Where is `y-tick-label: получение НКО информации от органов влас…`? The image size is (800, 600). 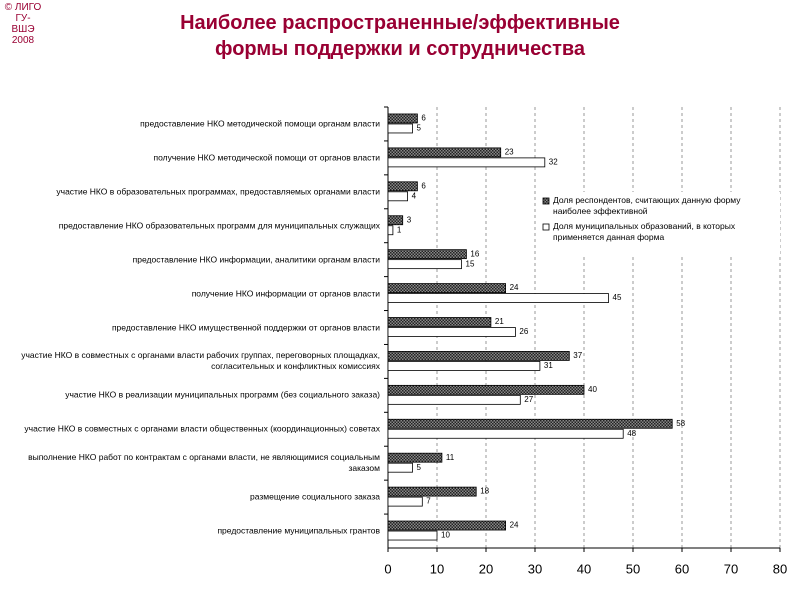
y-tick-label: получение НКО информации от органов влас… is located at coordinates (285, 293).